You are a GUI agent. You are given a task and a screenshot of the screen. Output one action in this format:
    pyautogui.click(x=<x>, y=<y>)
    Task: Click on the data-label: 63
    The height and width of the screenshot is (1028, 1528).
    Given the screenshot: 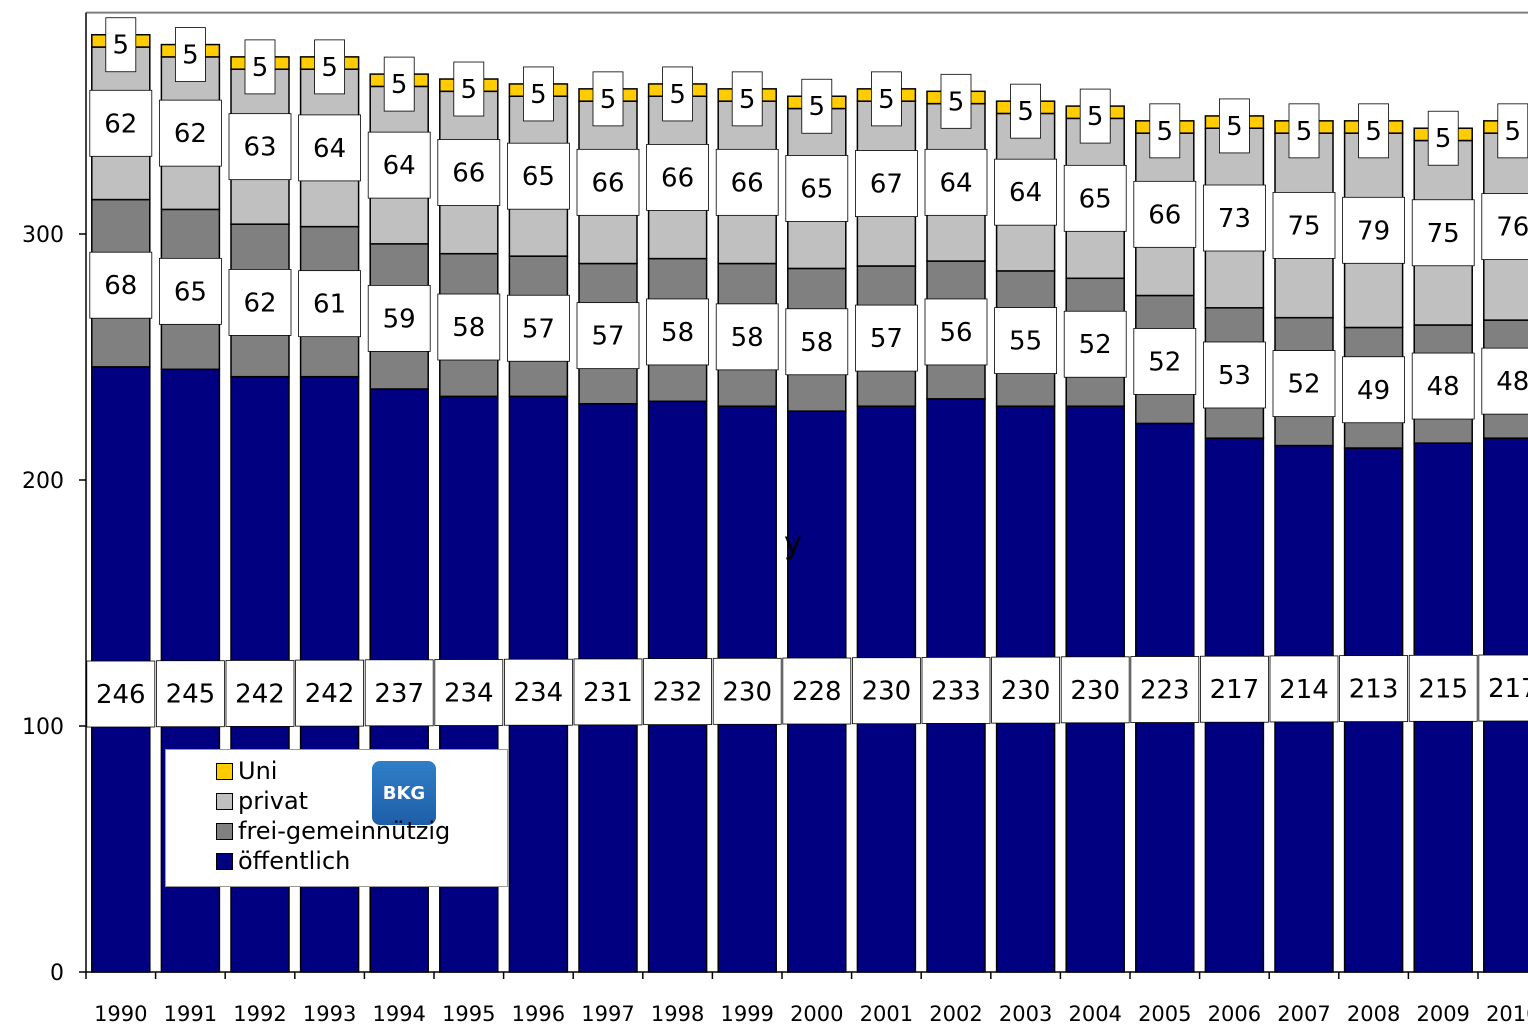 What is the action you would take?
    pyautogui.click(x=259, y=148)
    